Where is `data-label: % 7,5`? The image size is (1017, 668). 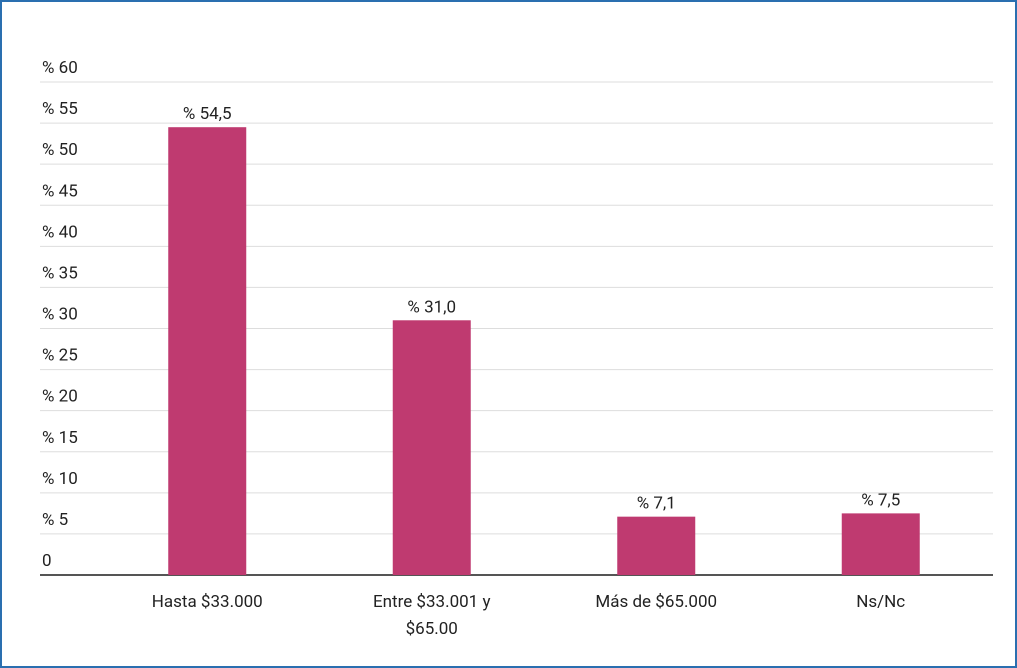
data-label: % 7,5 is located at coordinates (880, 500).